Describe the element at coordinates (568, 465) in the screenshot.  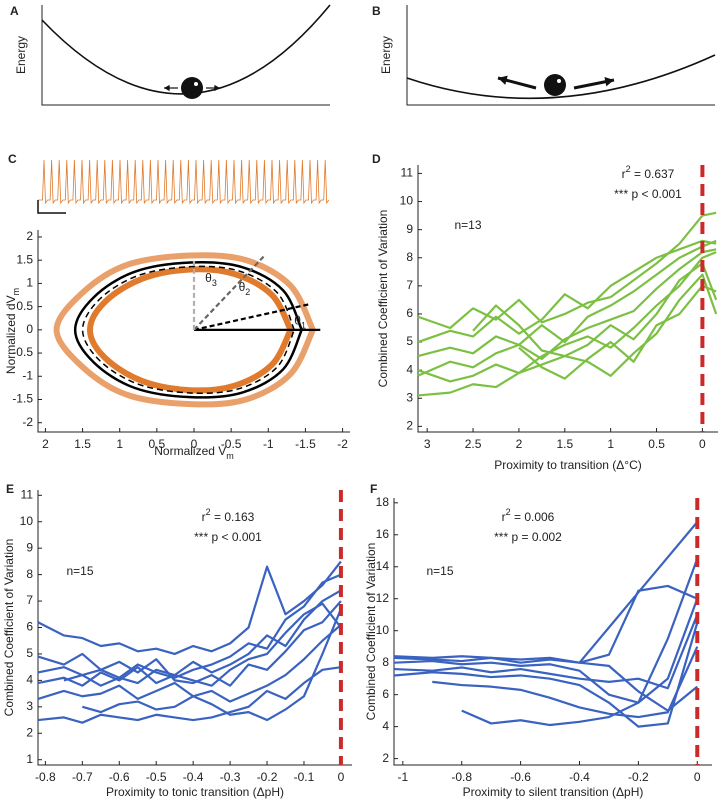
I see `x-axis-label: Proximity to transition (Δ°C)` at that location.